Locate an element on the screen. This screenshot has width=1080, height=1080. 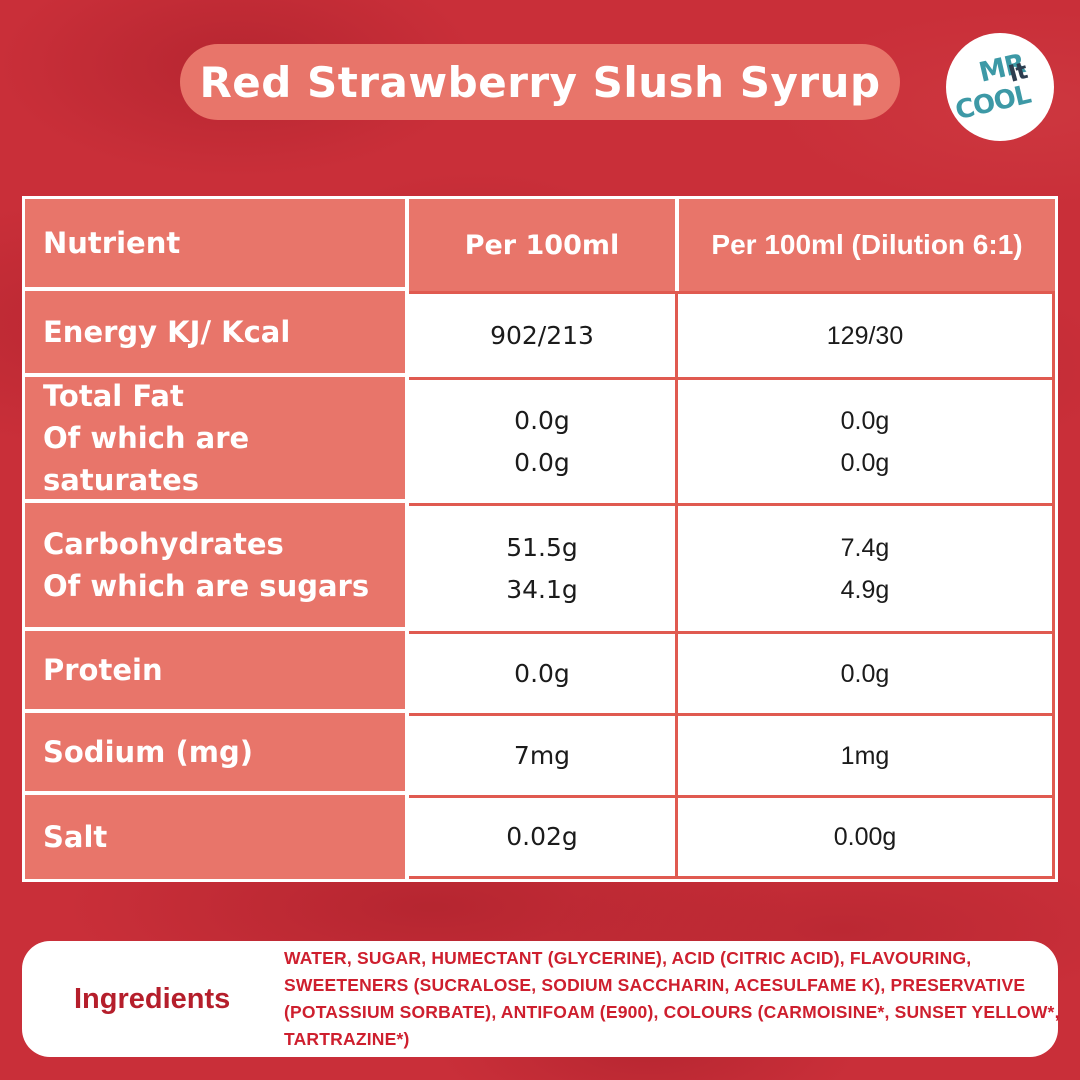
page-title: Red Strawberry Slush Syrup is located at coordinates (540, 82).